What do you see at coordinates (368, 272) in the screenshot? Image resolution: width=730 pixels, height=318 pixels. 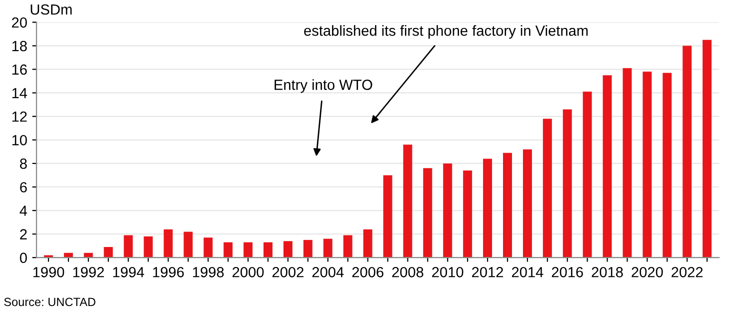 I see `x-tick-label: 2006` at bounding box center [368, 272].